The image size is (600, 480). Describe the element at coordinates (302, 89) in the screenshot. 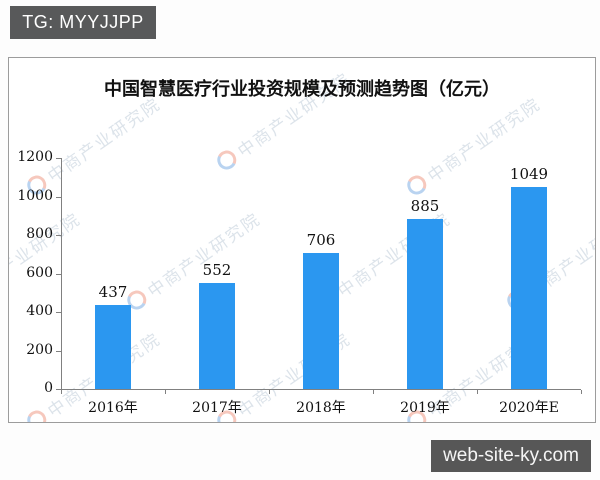

I see `chart-title: 中国智慧医疗行业投资规模及预测趋势图（亿元）` at that location.